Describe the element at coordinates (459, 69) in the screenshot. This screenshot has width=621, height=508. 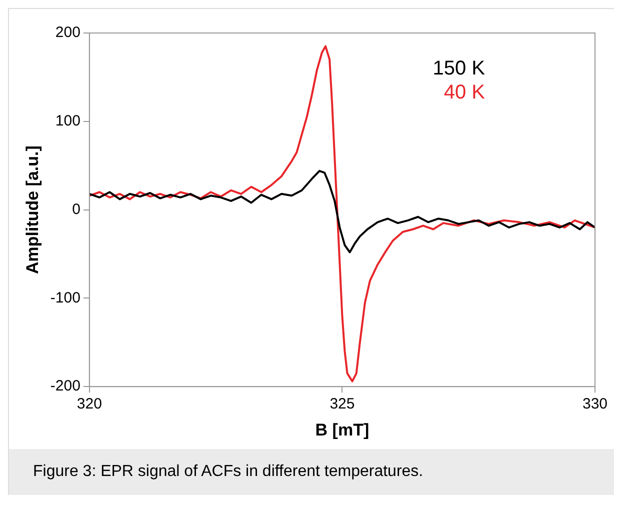
I see `text: 150 K` at that location.